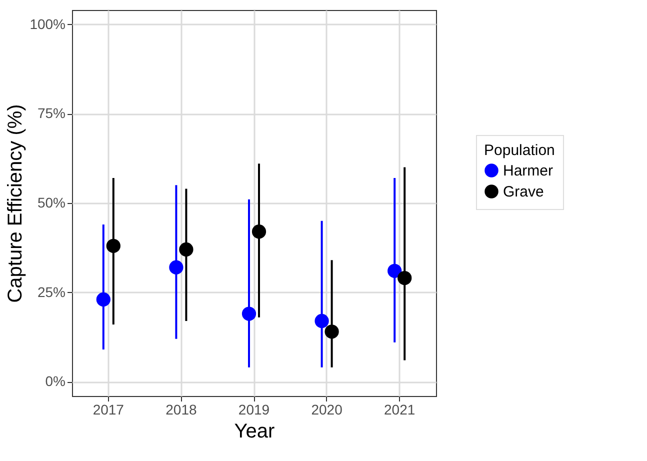  I want to click on legend-label: Harmer, so click(528, 171).